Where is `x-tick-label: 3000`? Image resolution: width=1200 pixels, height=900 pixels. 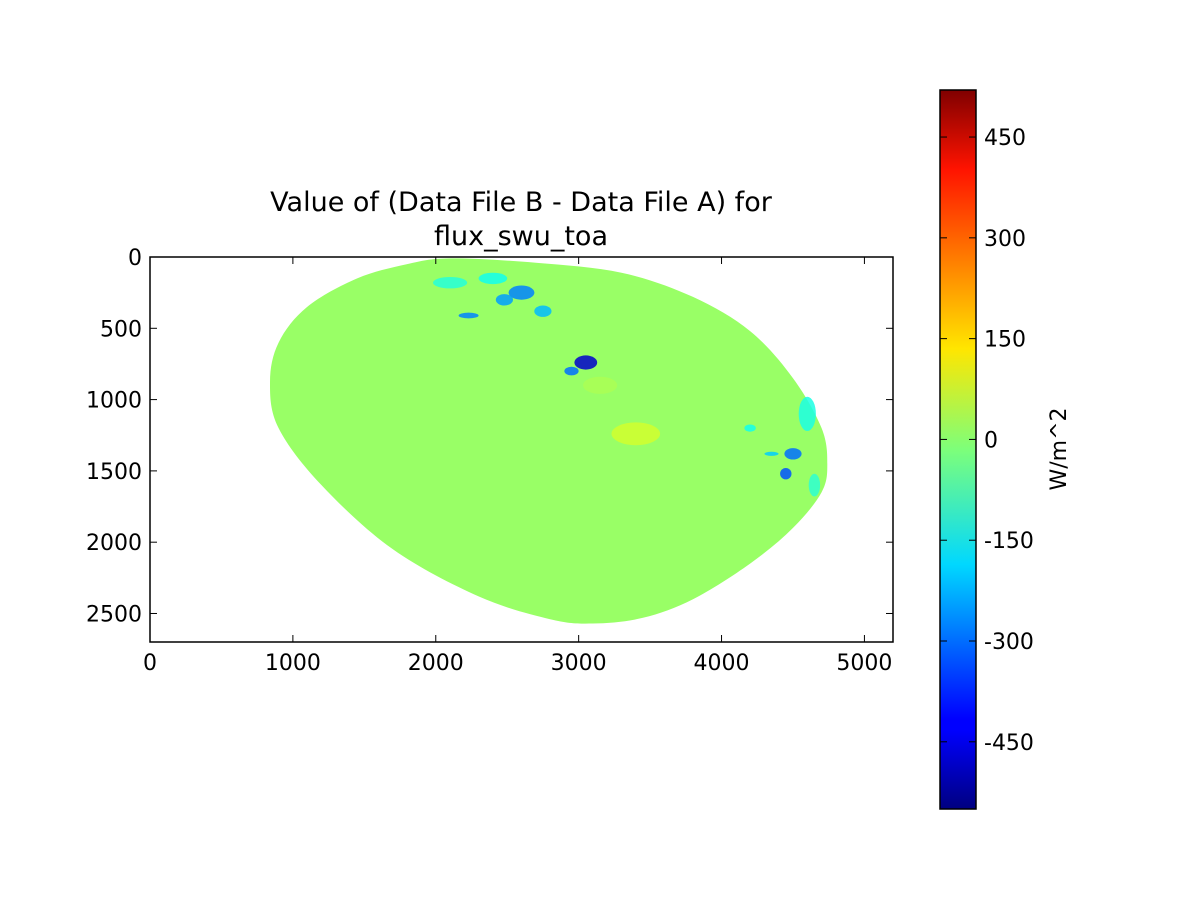
x-tick-label: 3000 is located at coordinates (579, 663).